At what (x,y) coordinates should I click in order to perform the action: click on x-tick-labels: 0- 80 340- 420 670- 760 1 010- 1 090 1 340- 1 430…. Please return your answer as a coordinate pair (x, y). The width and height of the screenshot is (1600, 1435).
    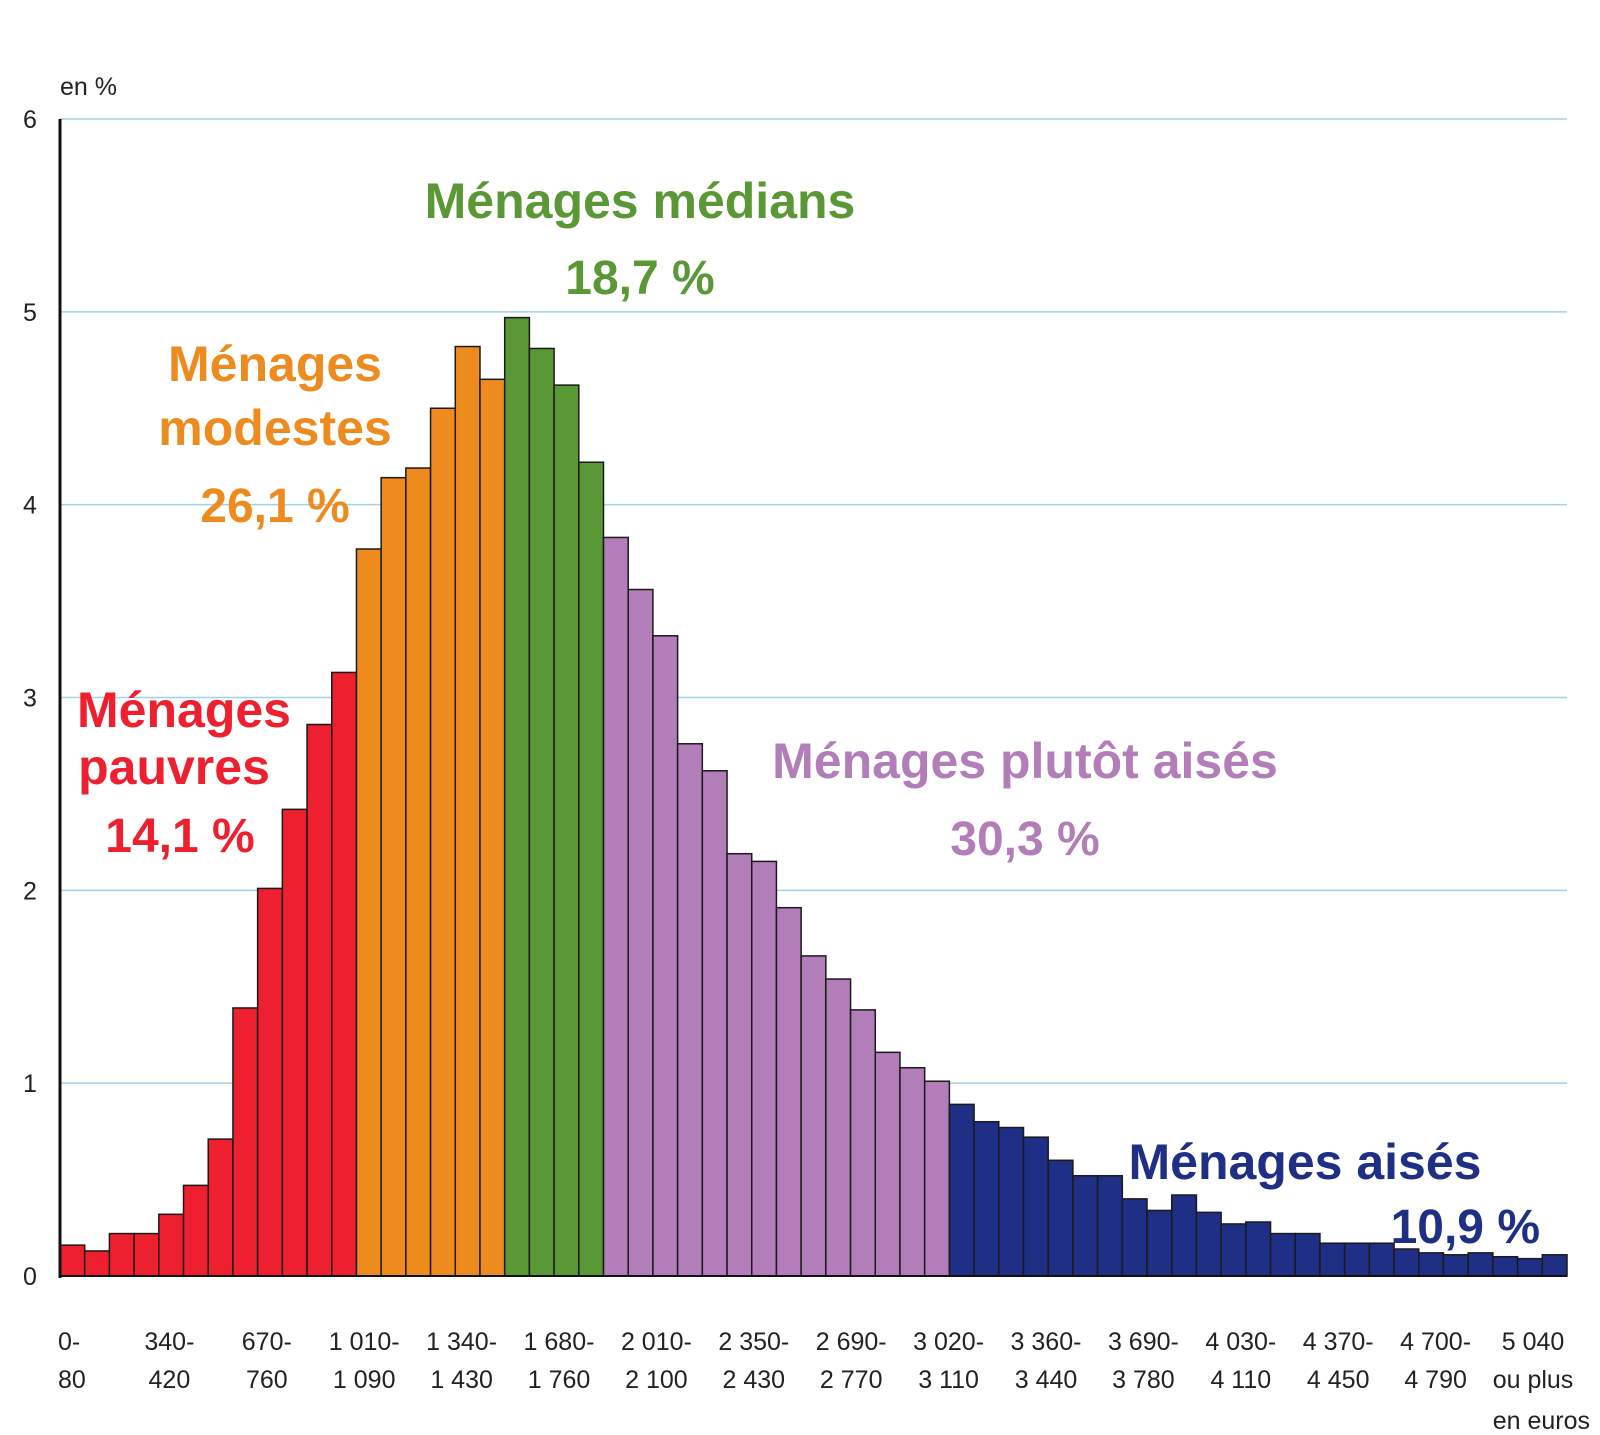
    Looking at the image, I should click on (815, 1361).